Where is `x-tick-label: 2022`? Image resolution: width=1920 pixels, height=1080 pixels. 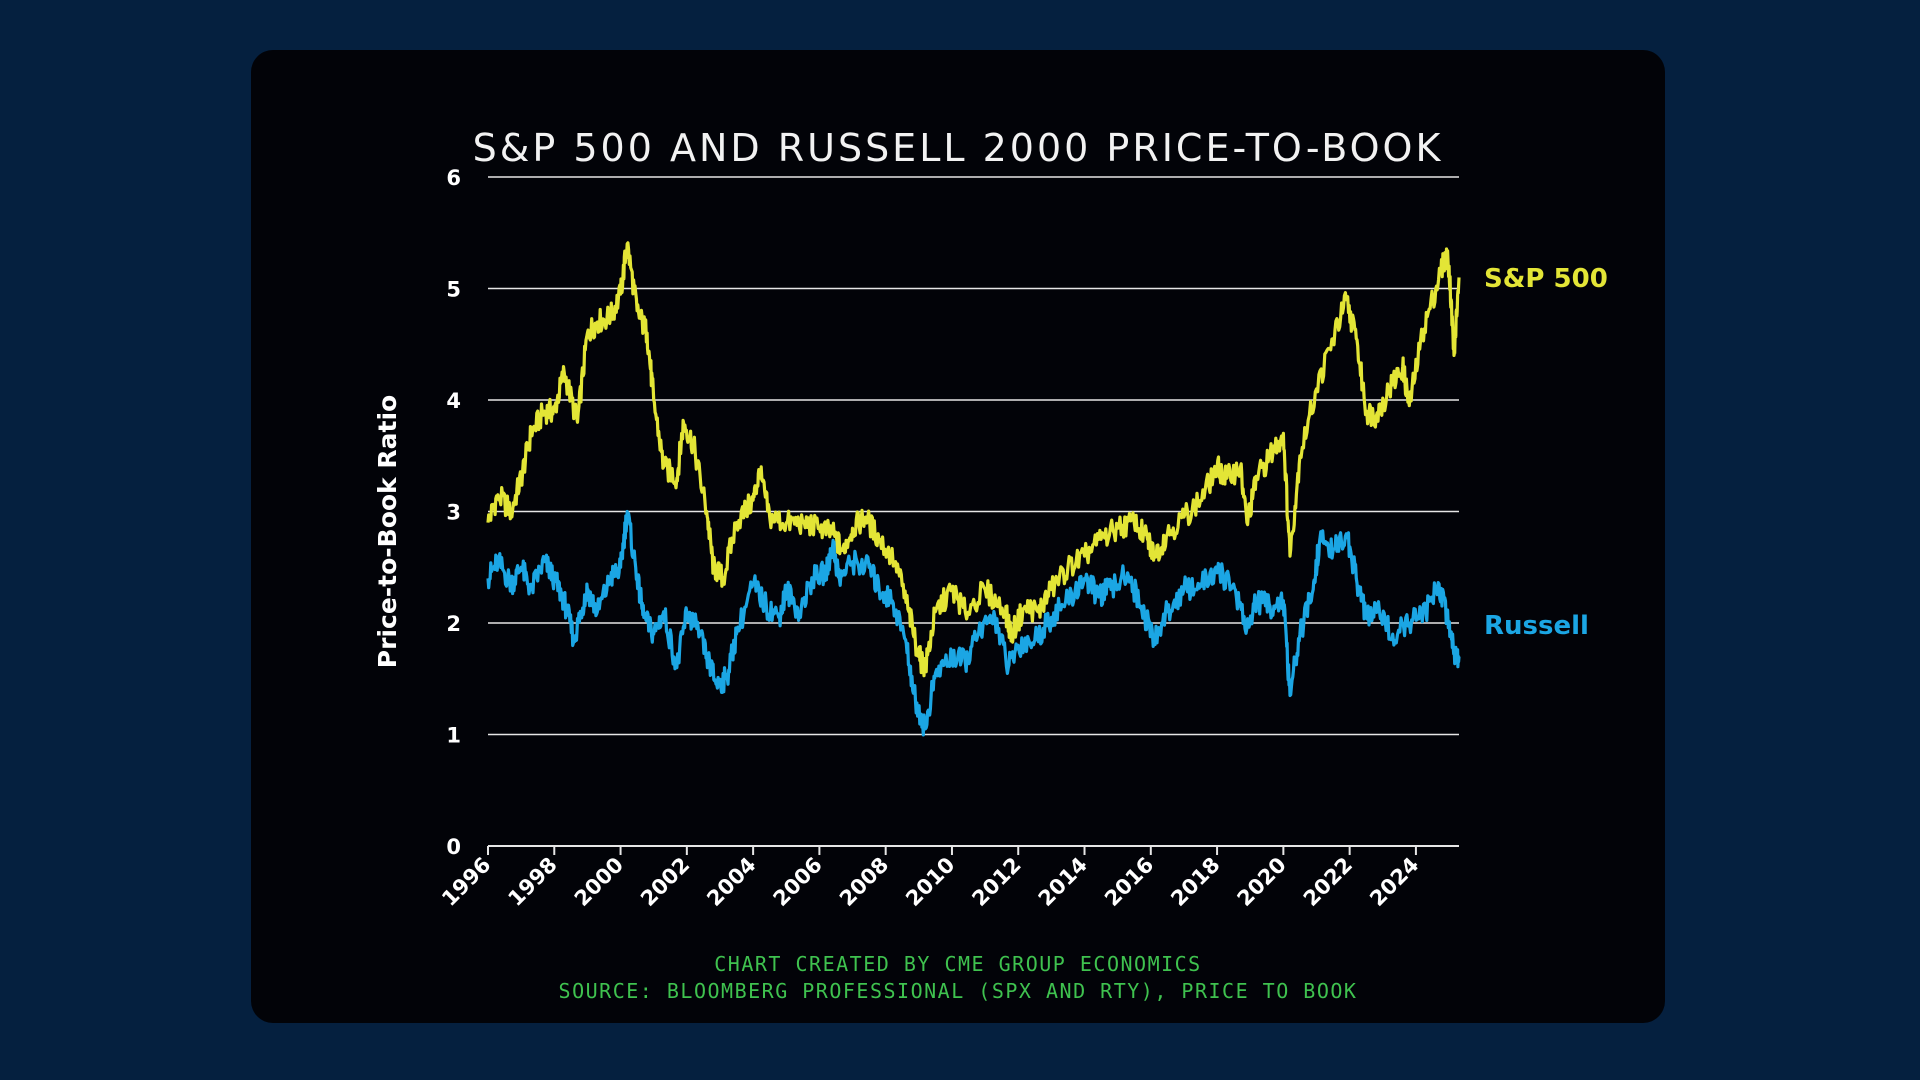 x-tick-label: 2022 is located at coordinates (1328, 882).